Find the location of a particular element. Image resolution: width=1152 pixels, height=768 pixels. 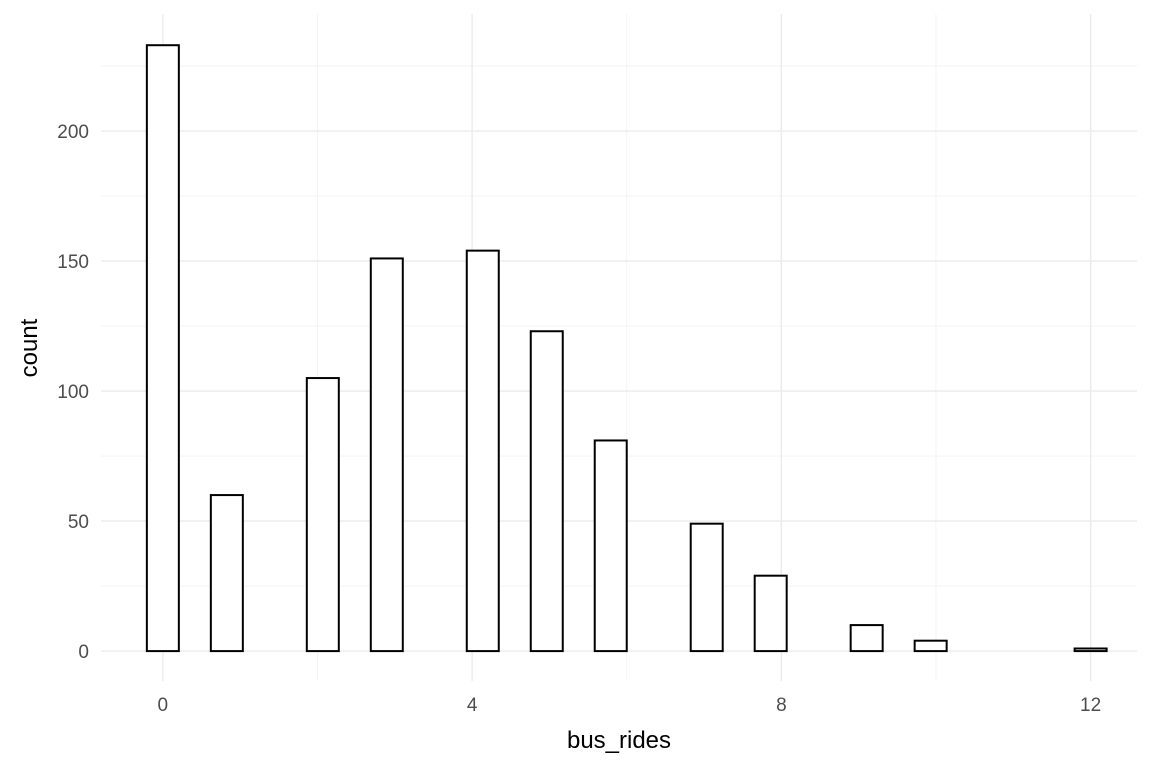

y-tick-label: 150 is located at coordinates (73, 262).